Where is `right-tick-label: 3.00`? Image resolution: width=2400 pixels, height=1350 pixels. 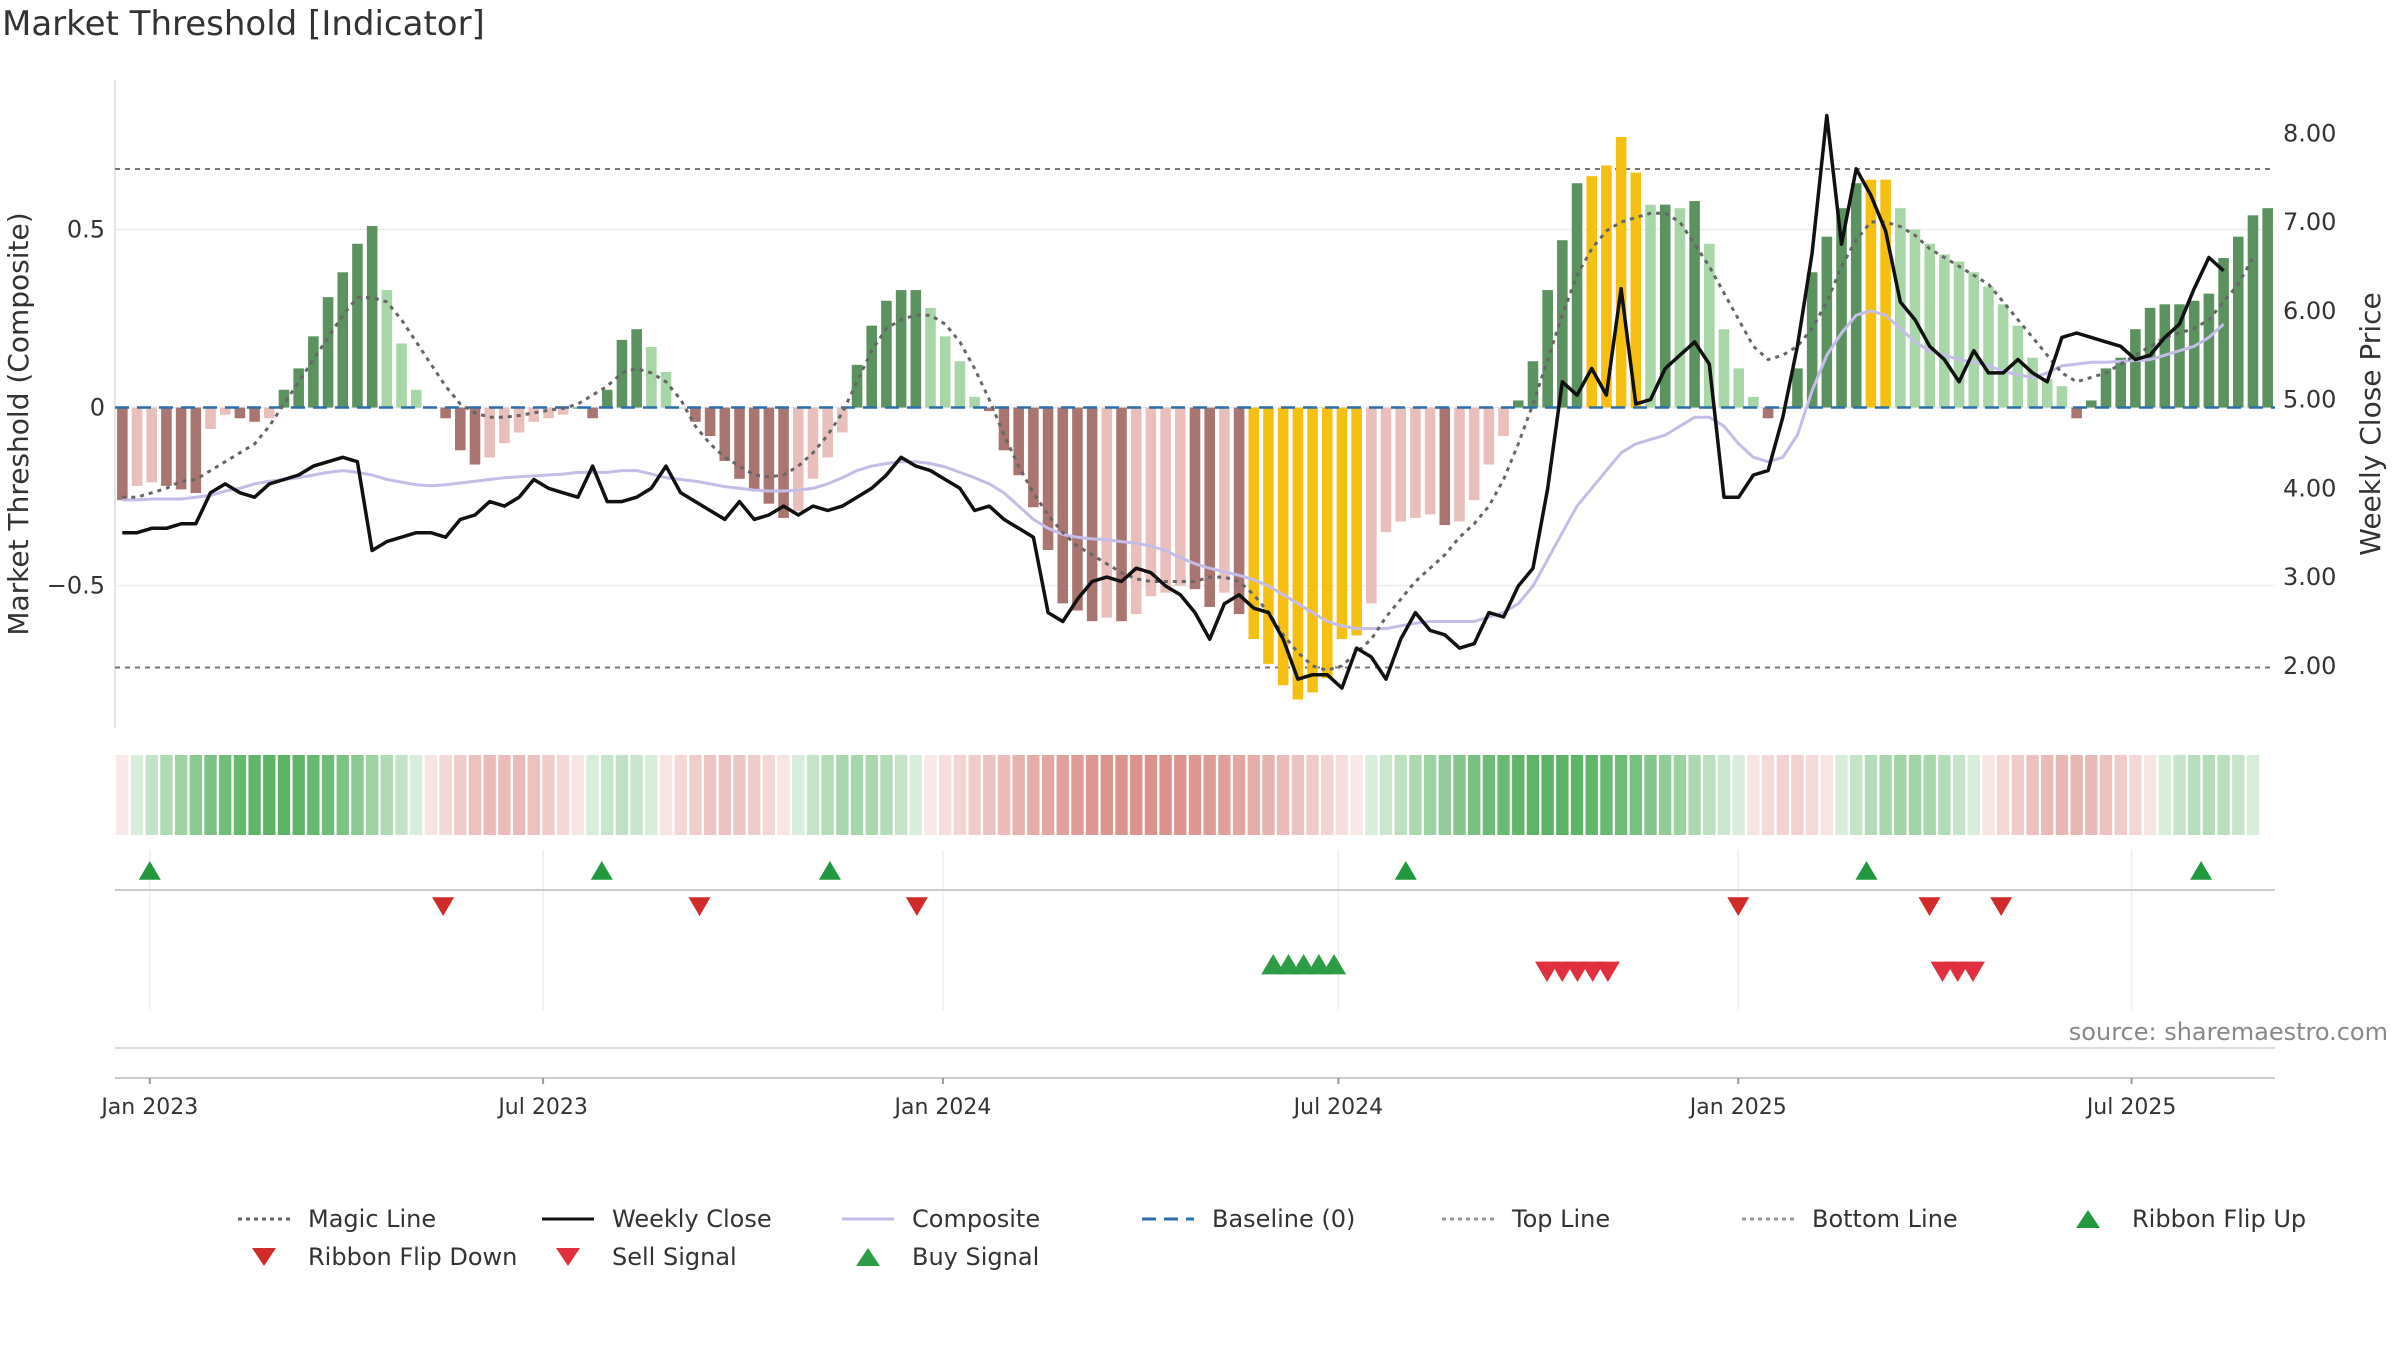 right-tick-label: 3.00 is located at coordinates (2309, 577).